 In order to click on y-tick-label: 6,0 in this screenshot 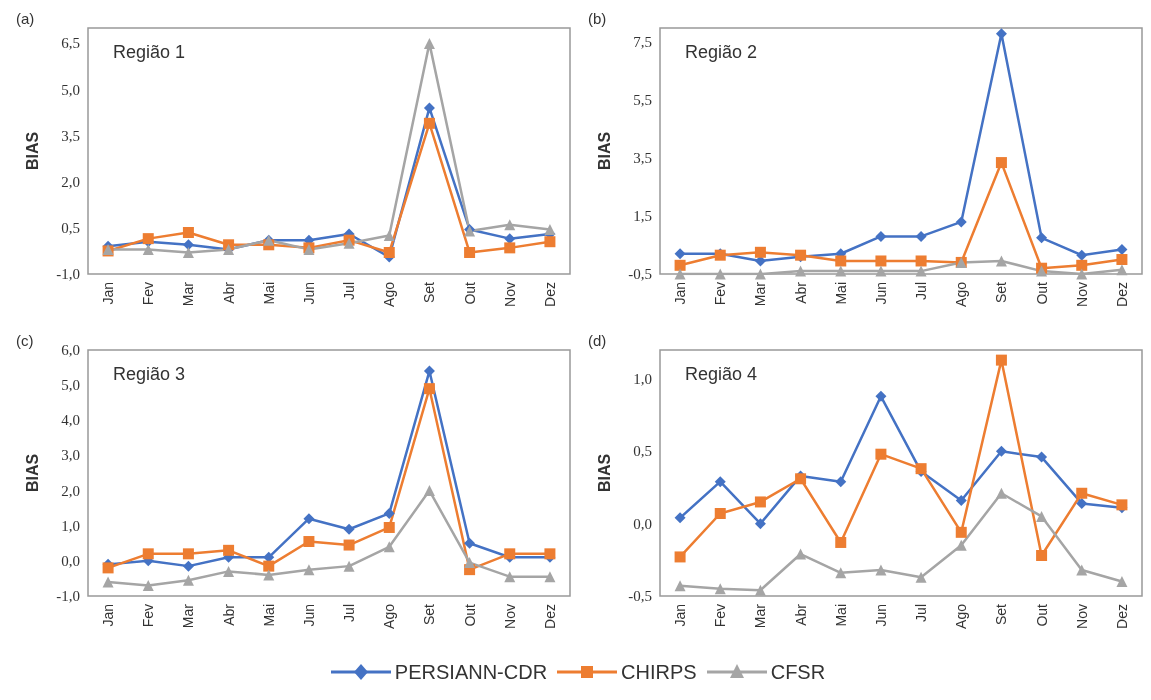, I will do `click(70, 350)`.